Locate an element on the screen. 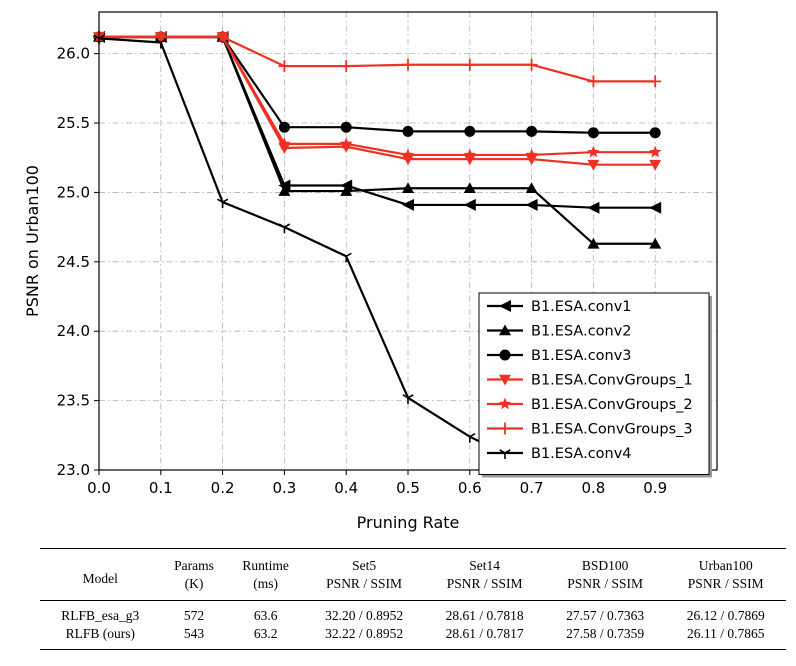 The image size is (796, 666). x-tick-label: 0.6 is located at coordinates (470, 488).